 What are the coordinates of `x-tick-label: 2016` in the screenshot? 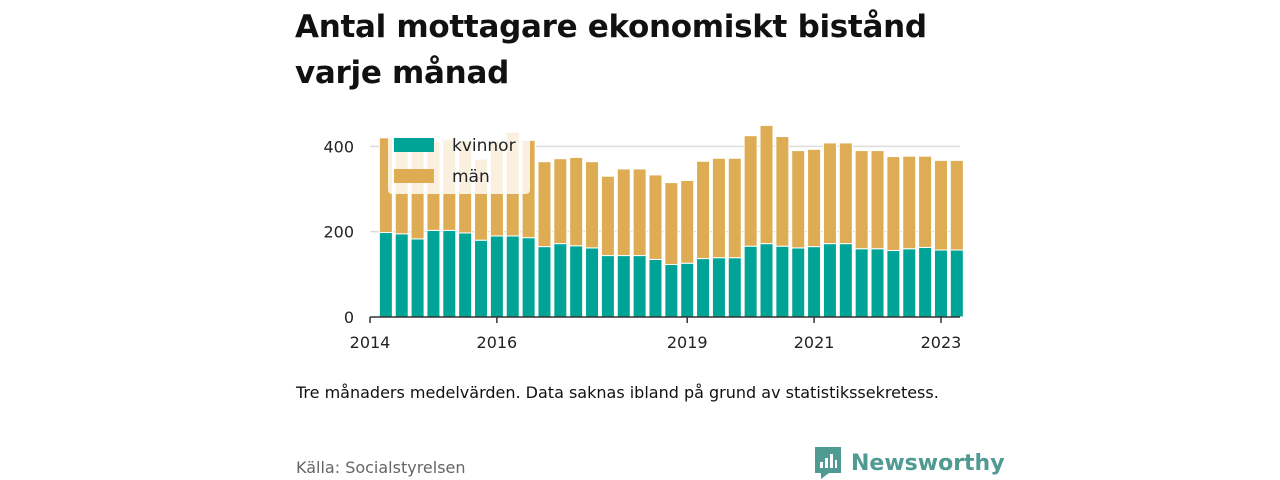 It's located at (497, 342).